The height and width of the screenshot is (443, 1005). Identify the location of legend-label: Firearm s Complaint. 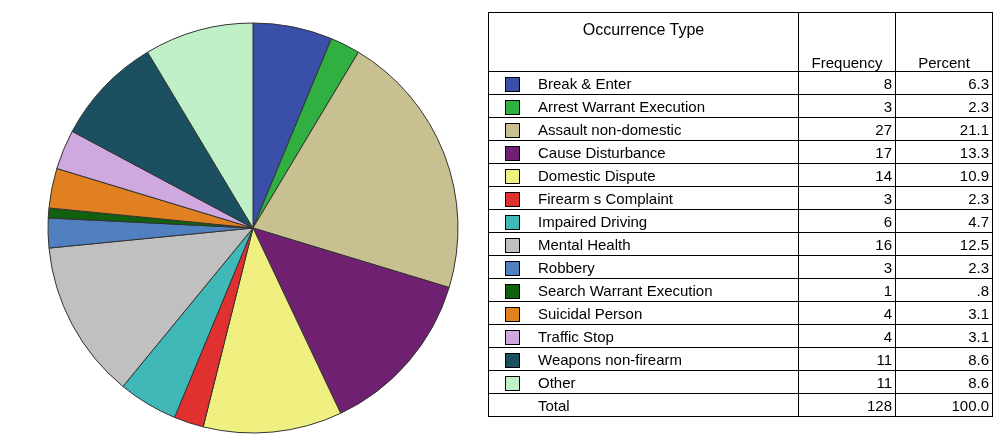
(667, 198).